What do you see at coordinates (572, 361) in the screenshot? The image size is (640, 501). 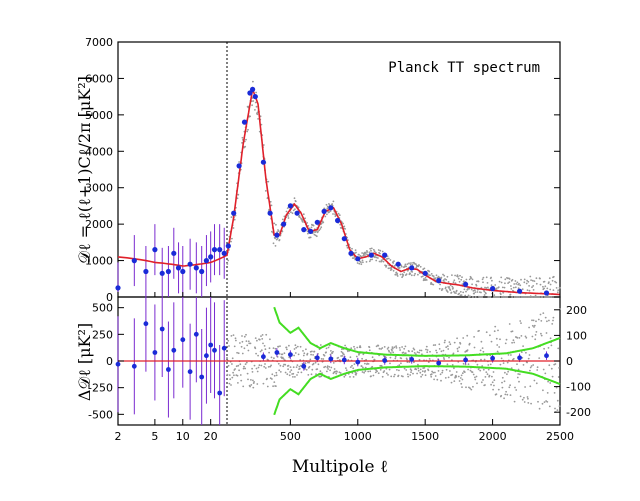 I see `bottom-y-ticks-right: 200 100 0 -100 -200` at bounding box center [572, 361].